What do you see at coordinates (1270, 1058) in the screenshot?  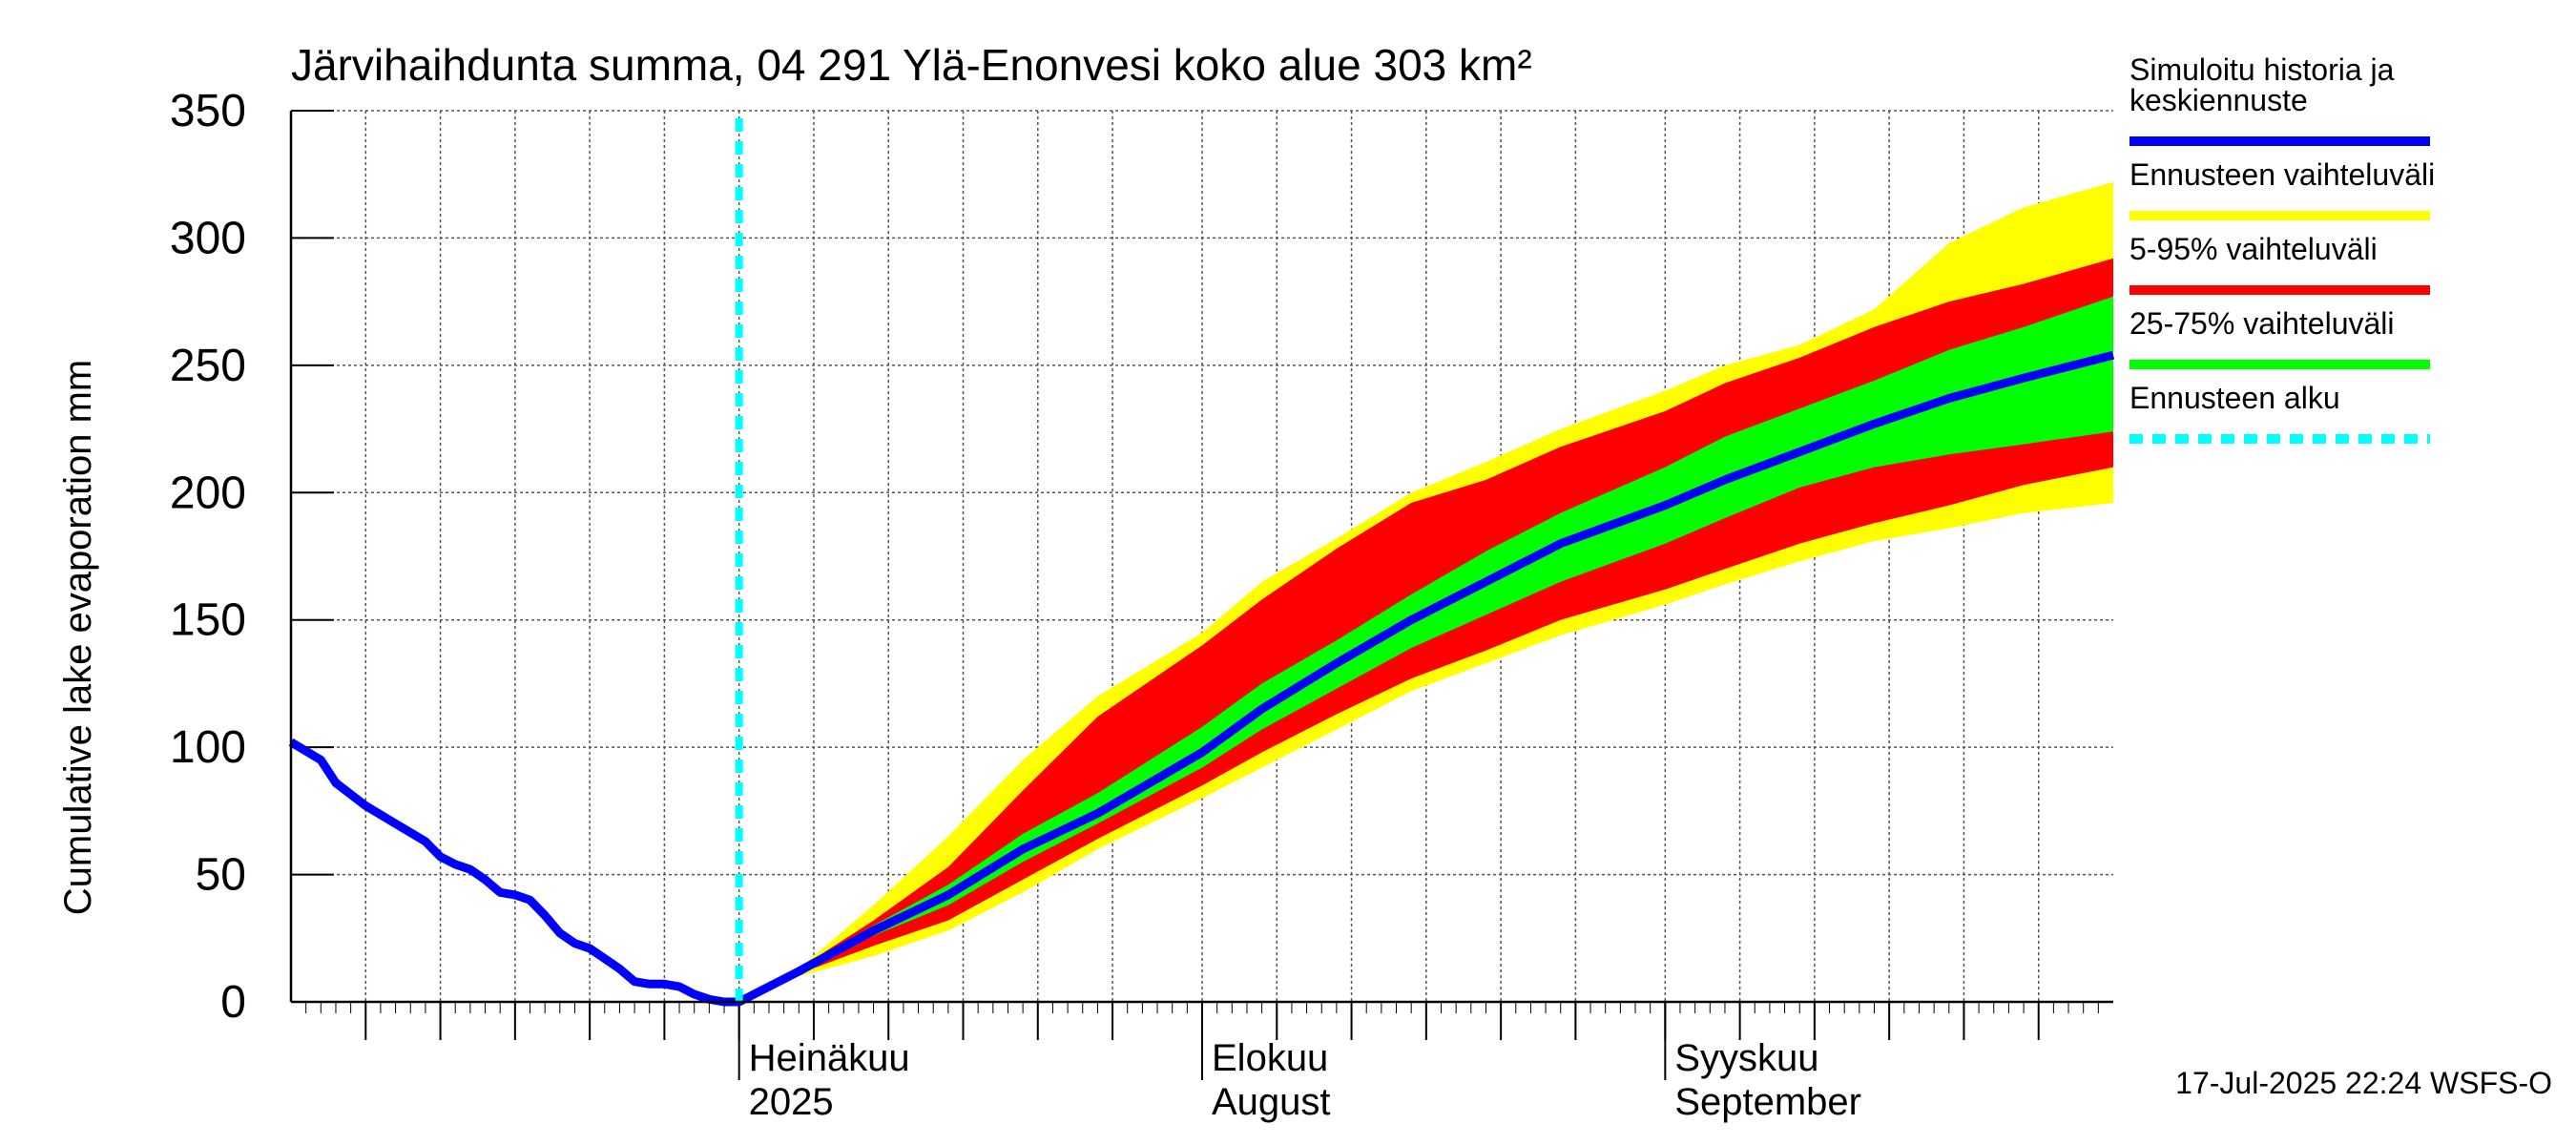 I see `x-month-label: Elokuu` at bounding box center [1270, 1058].